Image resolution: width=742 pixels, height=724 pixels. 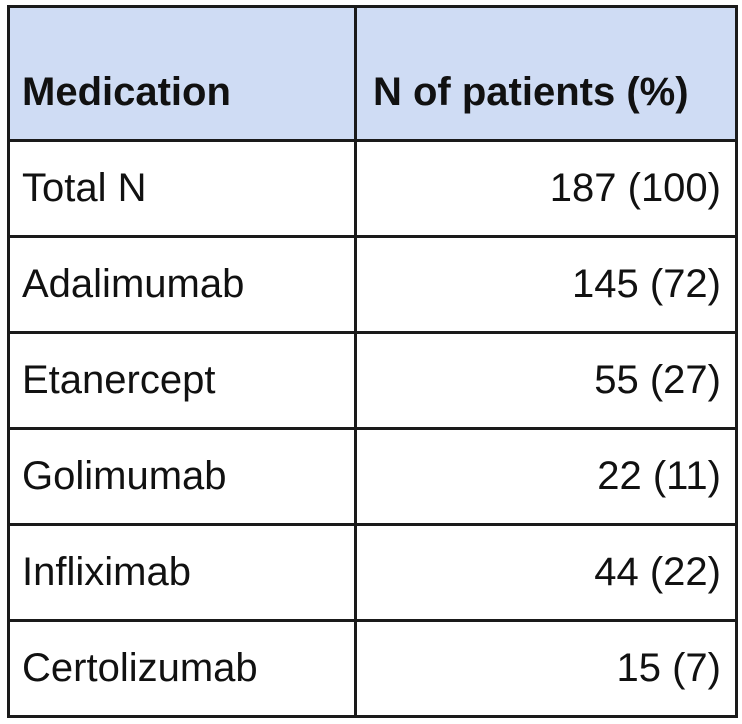 I want to click on table-row: Total N 187 (100), so click(x=372, y=188).